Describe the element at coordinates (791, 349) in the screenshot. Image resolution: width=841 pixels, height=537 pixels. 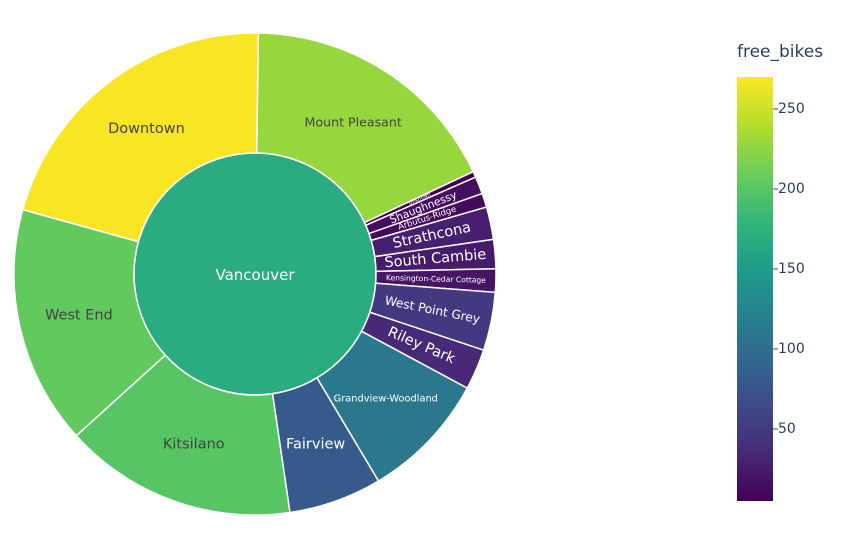
I see `colorbar-tick-label: 100` at that location.